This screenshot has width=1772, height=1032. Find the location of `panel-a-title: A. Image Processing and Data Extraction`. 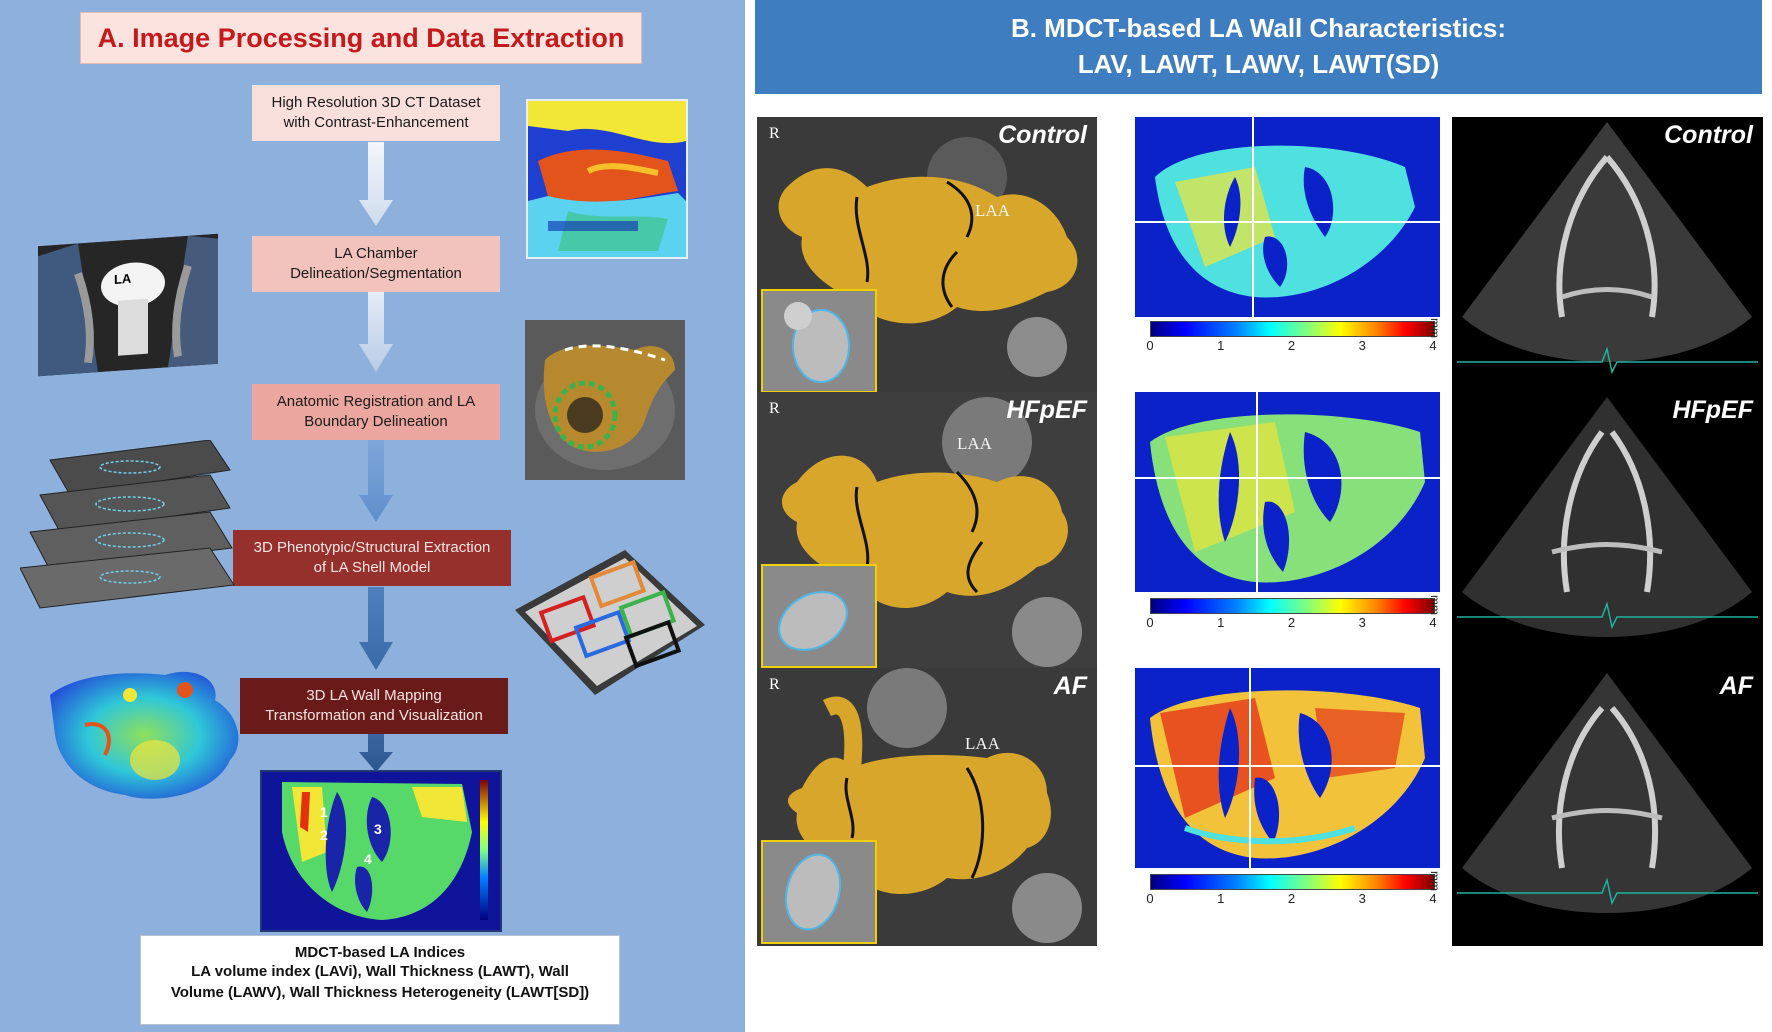

panel-a-title: A. Image Processing and Data Extraction is located at coordinates (361, 37).